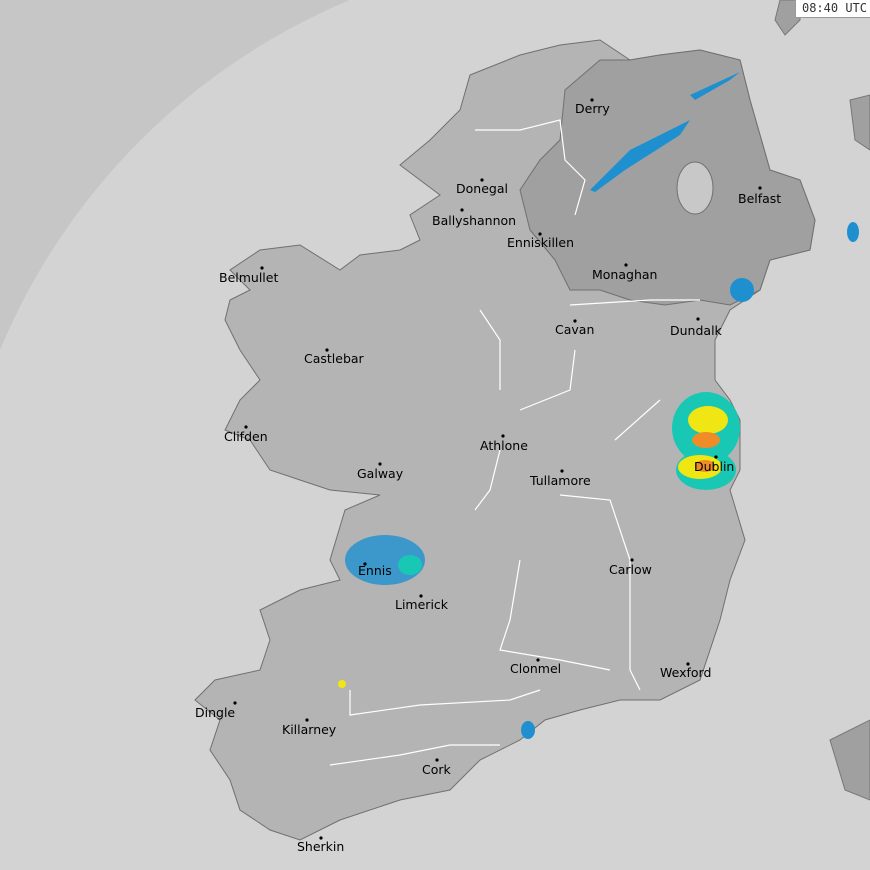  I want to click on city-label: Killarney, so click(309, 729).